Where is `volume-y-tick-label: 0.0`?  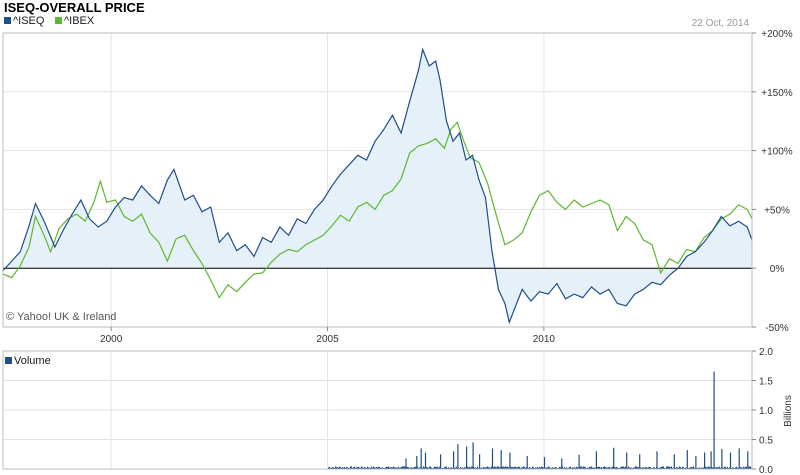 volume-y-tick-label: 0.0 is located at coordinates (766, 470).